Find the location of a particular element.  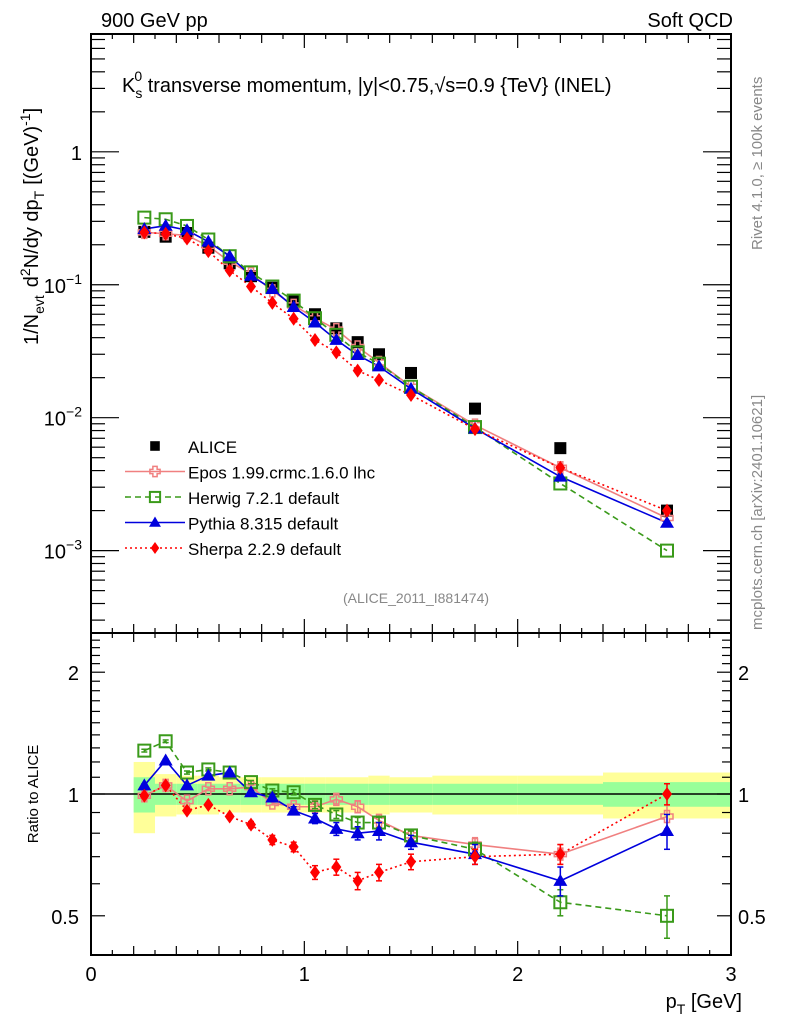

legend-entry: Epos 1.99.crmc.1.6.0 lhc is located at coordinates (250, 473).